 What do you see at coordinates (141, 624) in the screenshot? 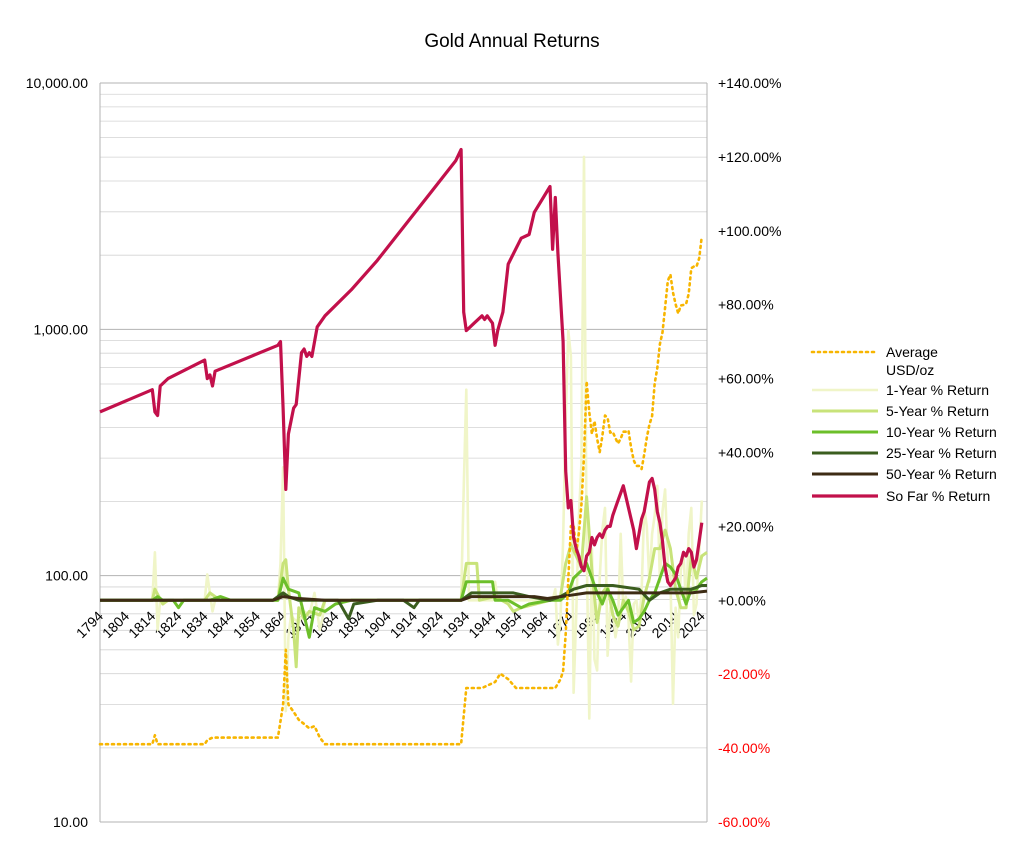
I see `x-tick-label: 1814` at bounding box center [141, 624].